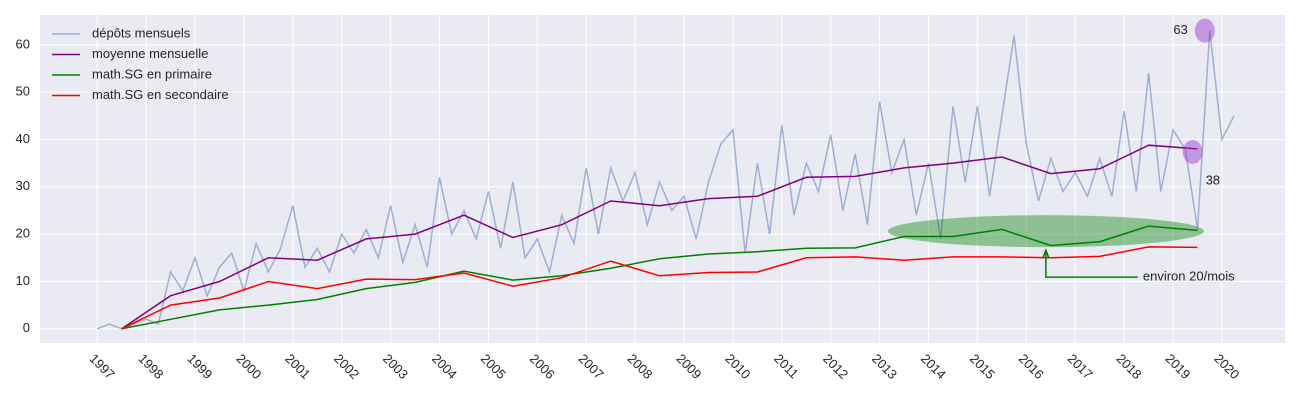  What do you see at coordinates (248, 366) in the screenshot?
I see `x-tick-label: 2000` at bounding box center [248, 366].